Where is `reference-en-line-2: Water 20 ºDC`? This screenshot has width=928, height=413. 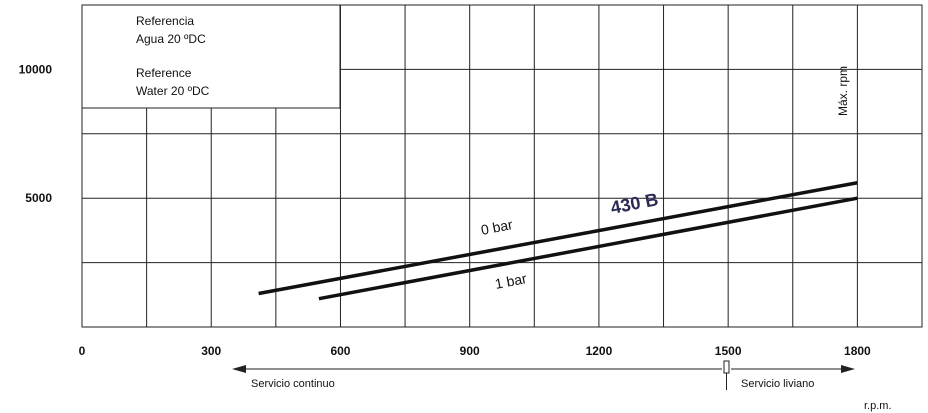 reference-en-line-2: Water 20 ºDC is located at coordinates (173, 91).